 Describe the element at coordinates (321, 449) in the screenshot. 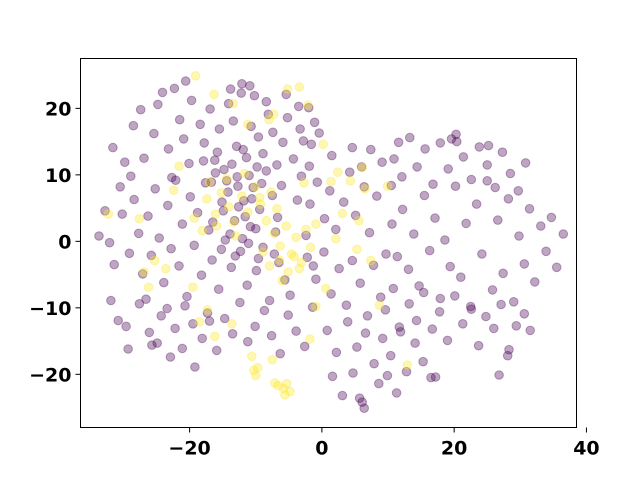

I see `x-tick-label: 0` at that location.